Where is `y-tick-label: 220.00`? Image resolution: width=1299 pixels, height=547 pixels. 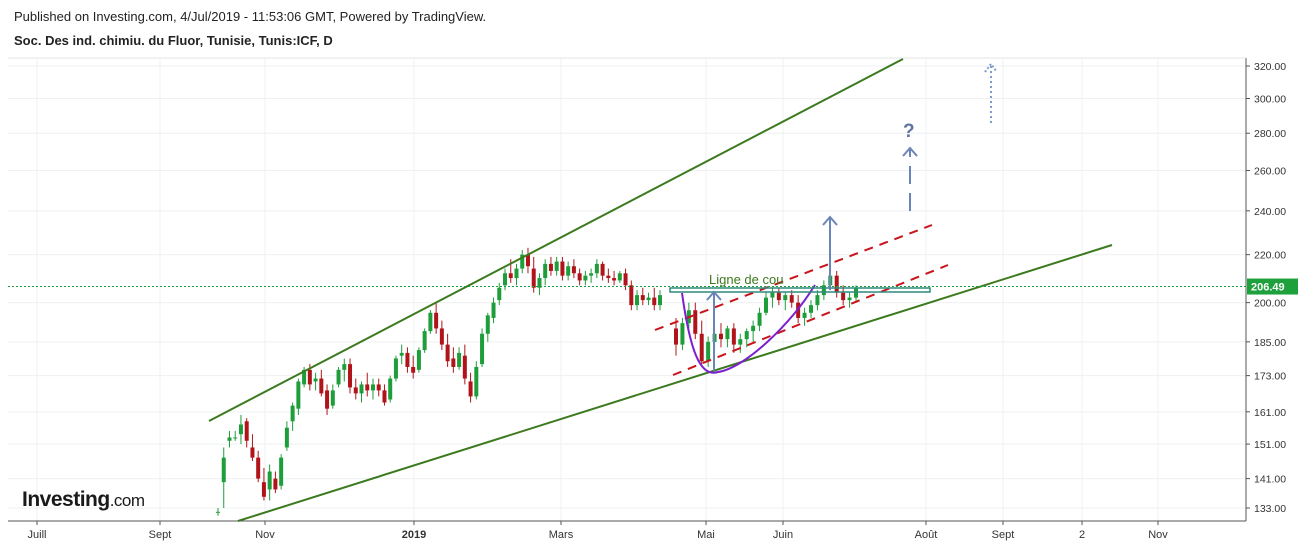
y-tick-label: 220.00 is located at coordinates (1270, 256).